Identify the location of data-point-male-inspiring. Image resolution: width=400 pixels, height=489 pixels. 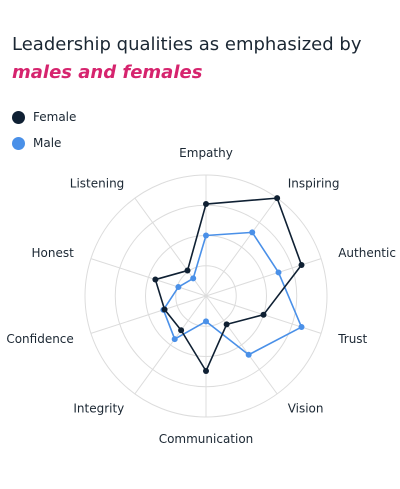
(252, 232).